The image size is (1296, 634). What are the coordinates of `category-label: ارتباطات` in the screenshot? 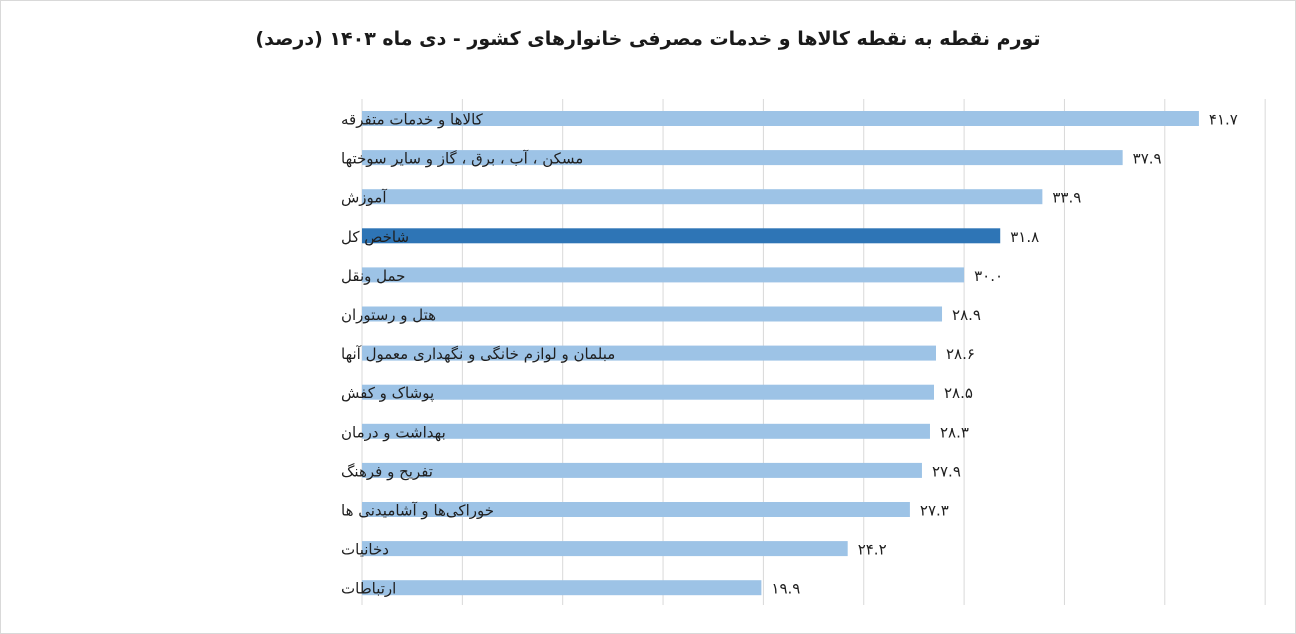 It's located at (368, 589).